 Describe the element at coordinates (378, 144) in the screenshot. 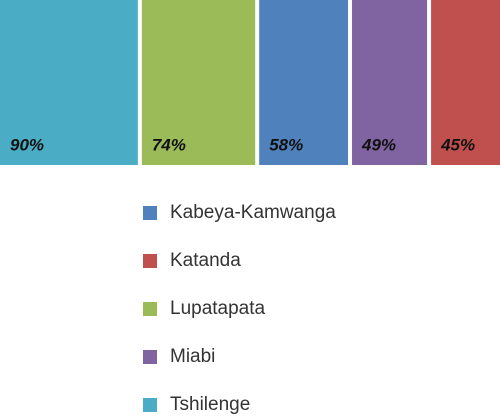

I see `value-label: 49%` at that location.